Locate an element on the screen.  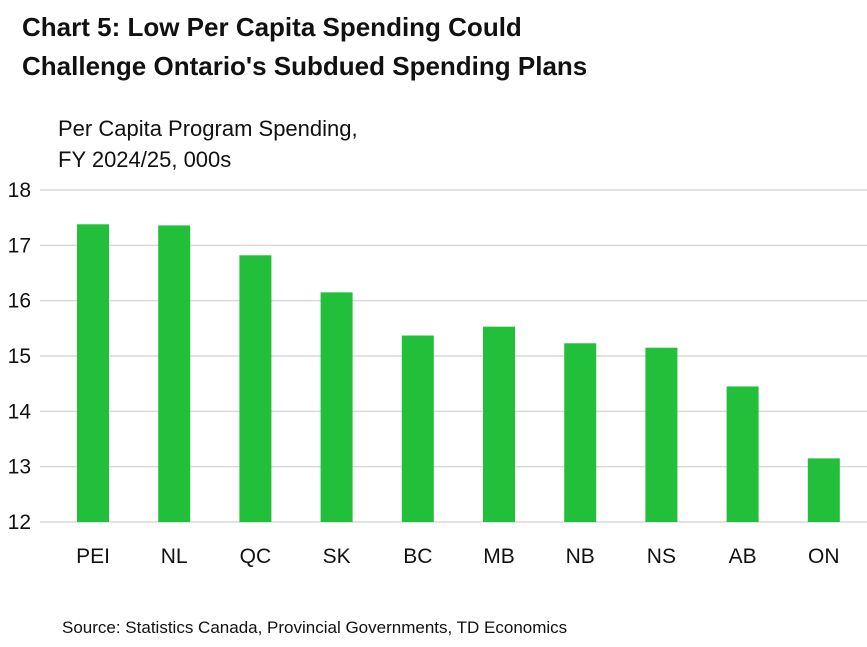
bar-bc is located at coordinates (417, 428).